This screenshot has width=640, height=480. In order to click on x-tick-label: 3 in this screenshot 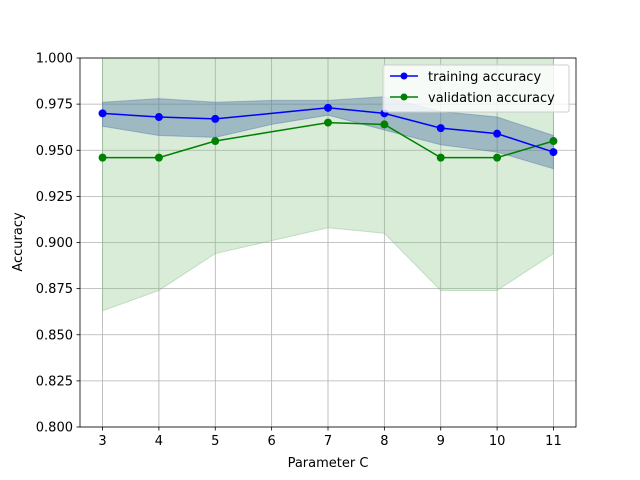, I will do `click(102, 441)`.